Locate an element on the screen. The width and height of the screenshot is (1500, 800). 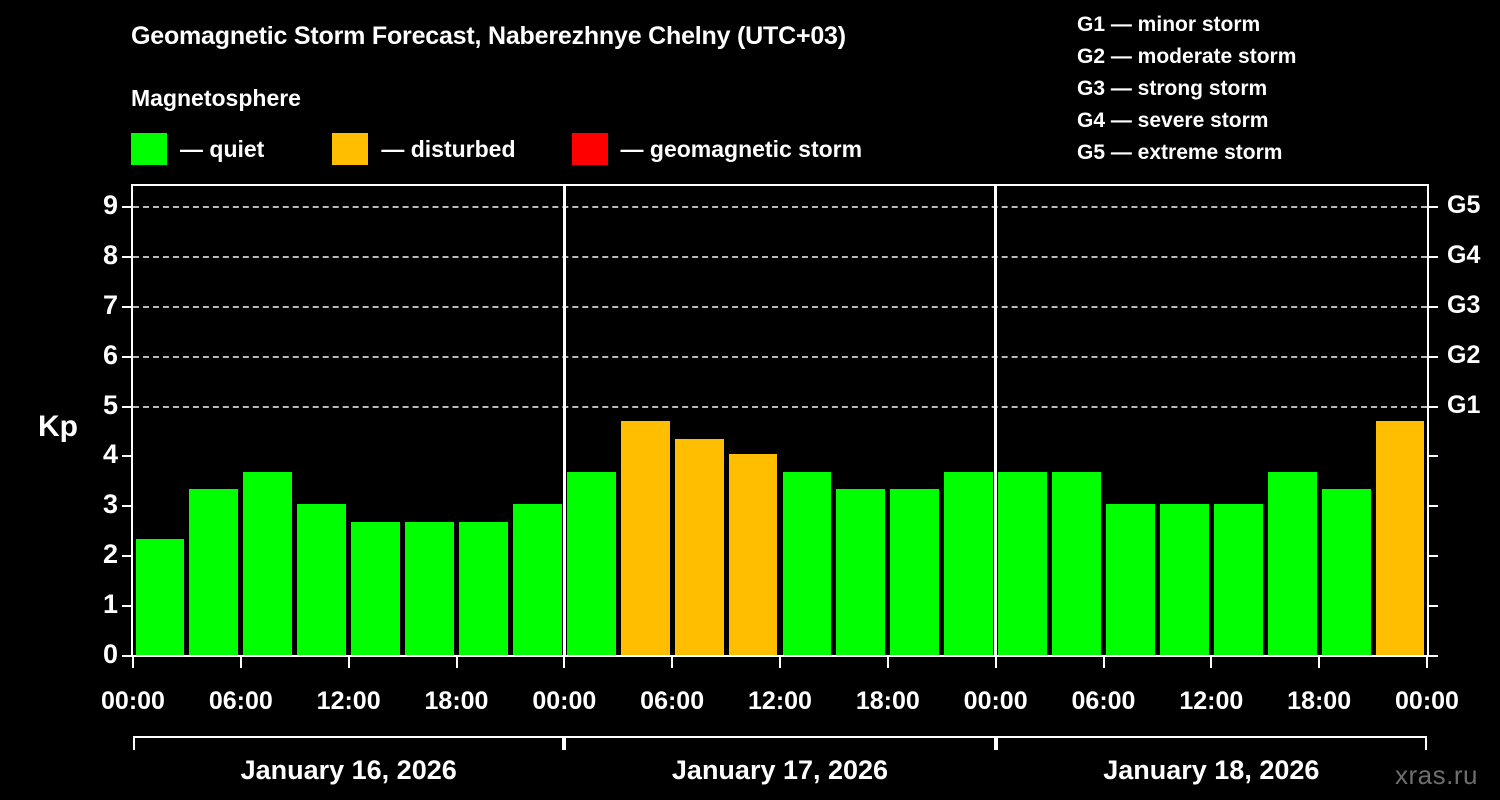
g-scale-row: G3 — strong storm is located at coordinates (1172, 88).